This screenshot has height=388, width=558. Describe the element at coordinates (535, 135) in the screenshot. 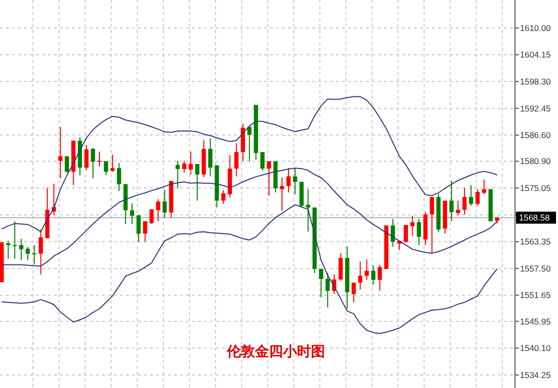

I see `y-tick-label: 1586.60` at that location.